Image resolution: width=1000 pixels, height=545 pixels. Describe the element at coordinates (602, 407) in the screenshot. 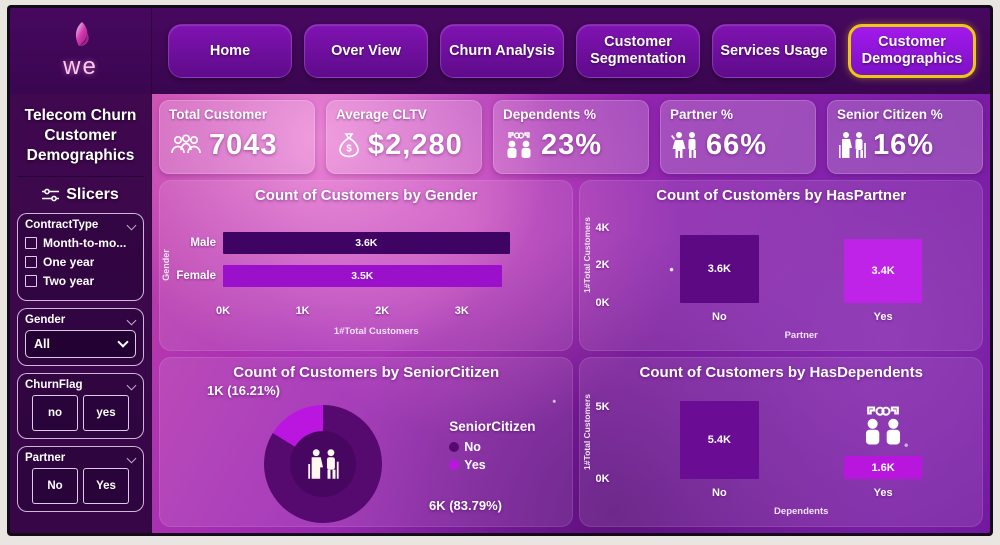

I see `y-axis-tick: 5K` at that location.